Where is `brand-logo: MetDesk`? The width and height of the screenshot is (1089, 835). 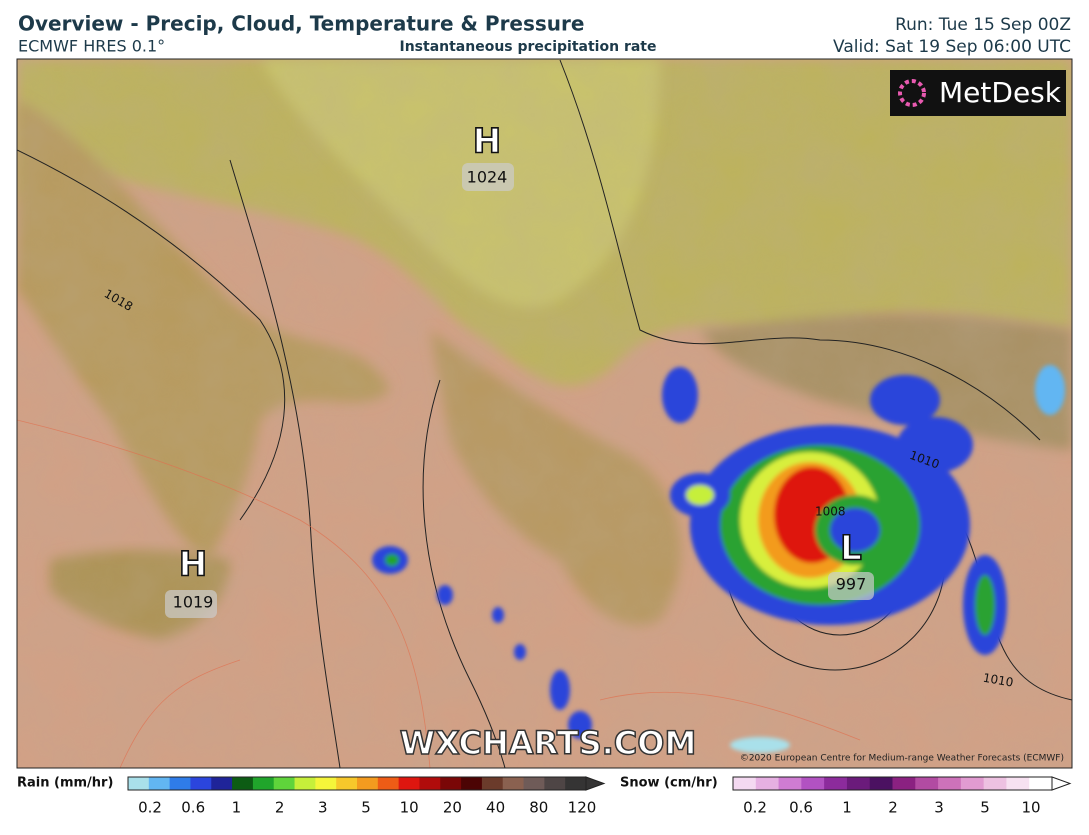
brand-logo: MetDesk is located at coordinates (978, 93).